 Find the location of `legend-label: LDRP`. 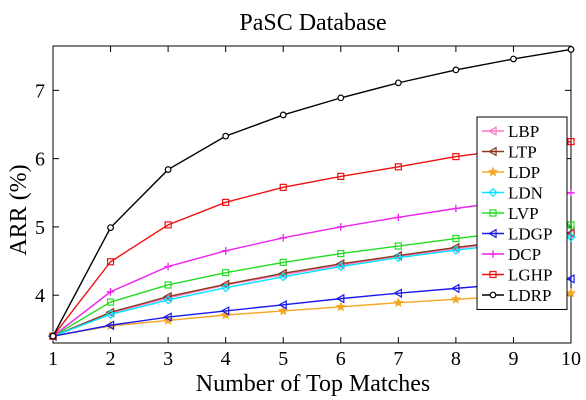

legend-label: LDRP is located at coordinates (529, 295).